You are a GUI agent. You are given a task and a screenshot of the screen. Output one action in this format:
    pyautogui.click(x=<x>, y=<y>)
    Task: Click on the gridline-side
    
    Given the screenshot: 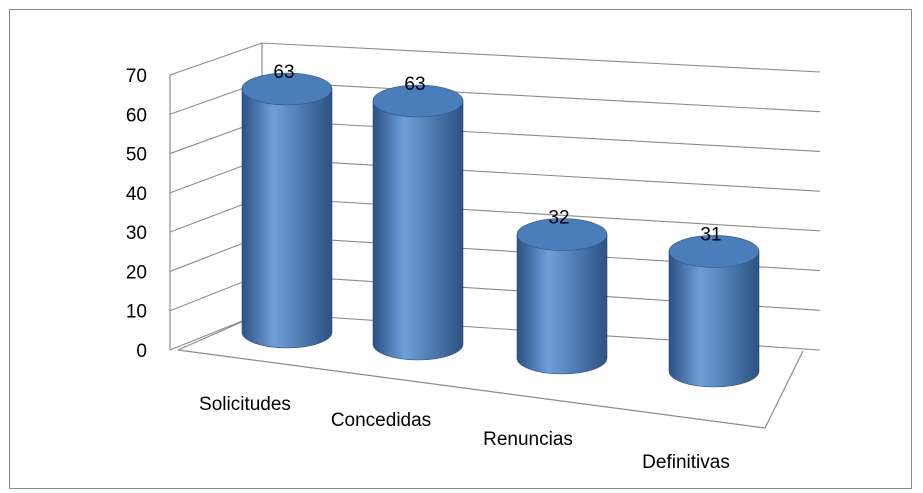 What is the action you would take?
    pyautogui.click(x=216, y=59)
    